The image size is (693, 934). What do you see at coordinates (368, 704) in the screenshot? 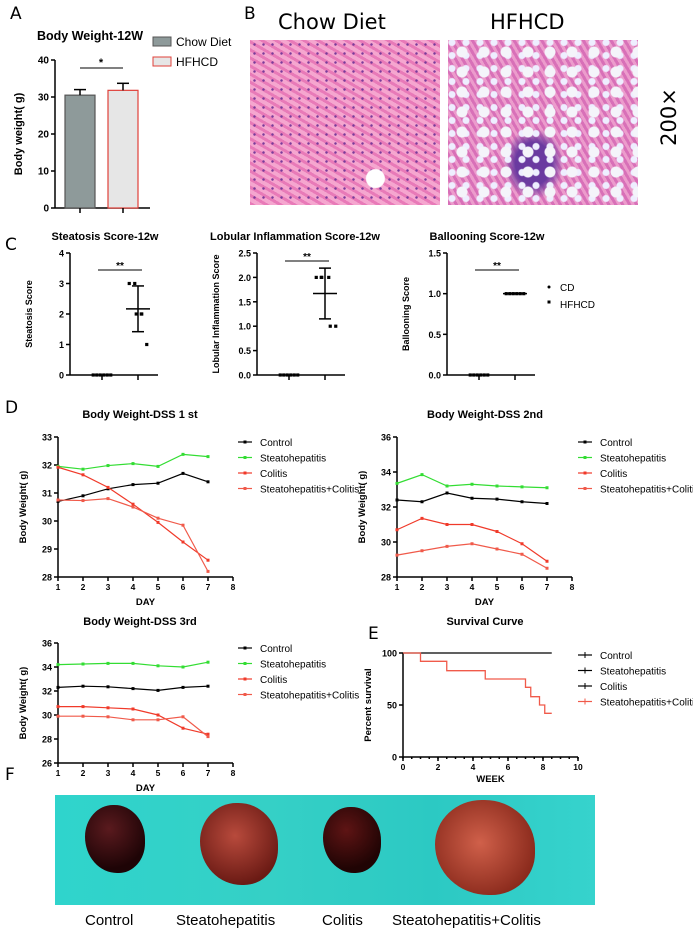
I see `y-axis-label: Percent survival` at bounding box center [368, 704].